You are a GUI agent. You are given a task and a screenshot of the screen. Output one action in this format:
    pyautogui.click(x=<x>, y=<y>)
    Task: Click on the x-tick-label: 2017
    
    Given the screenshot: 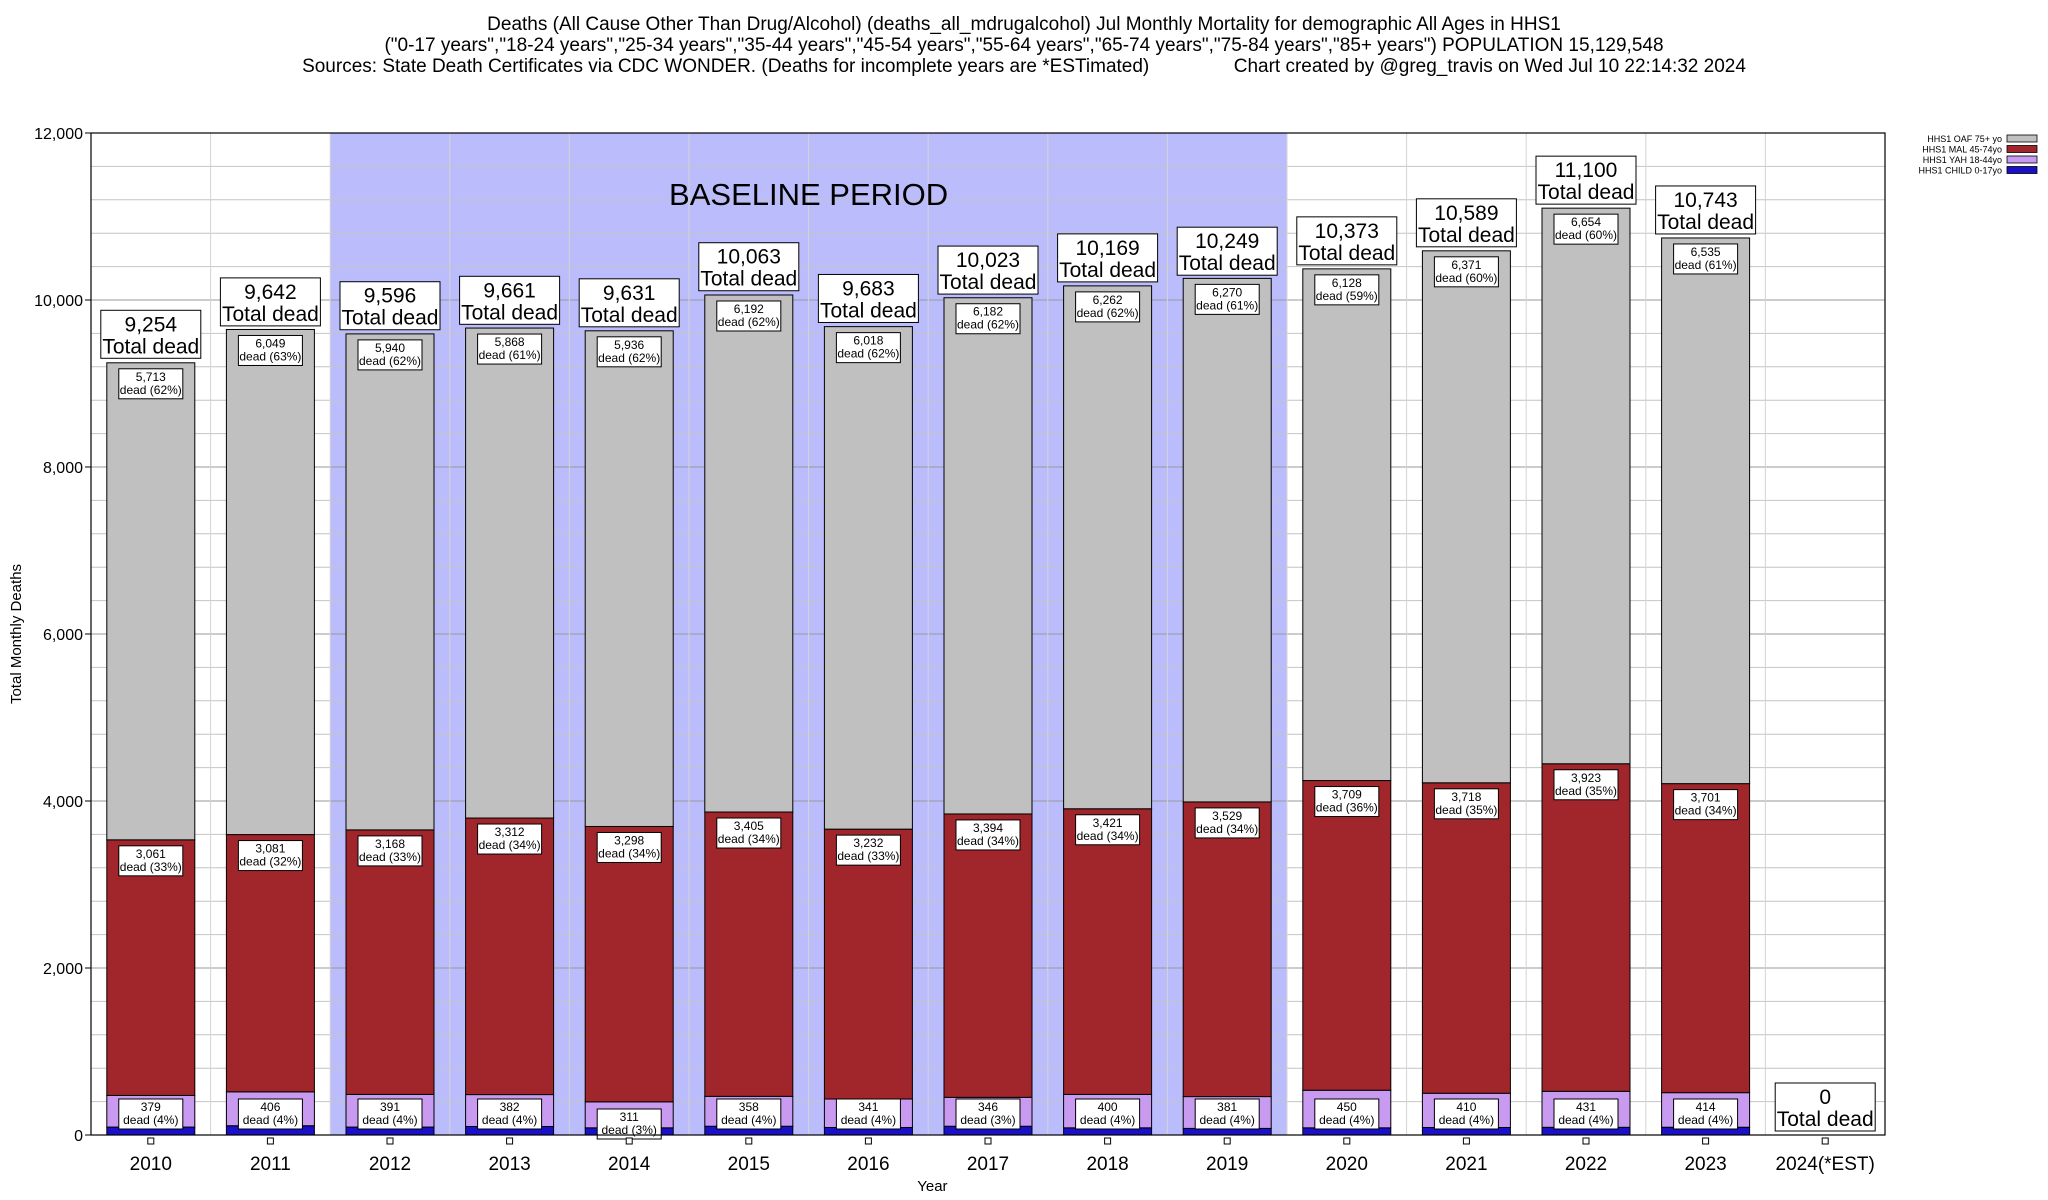 What is the action you would take?
    pyautogui.click(x=988, y=1164)
    